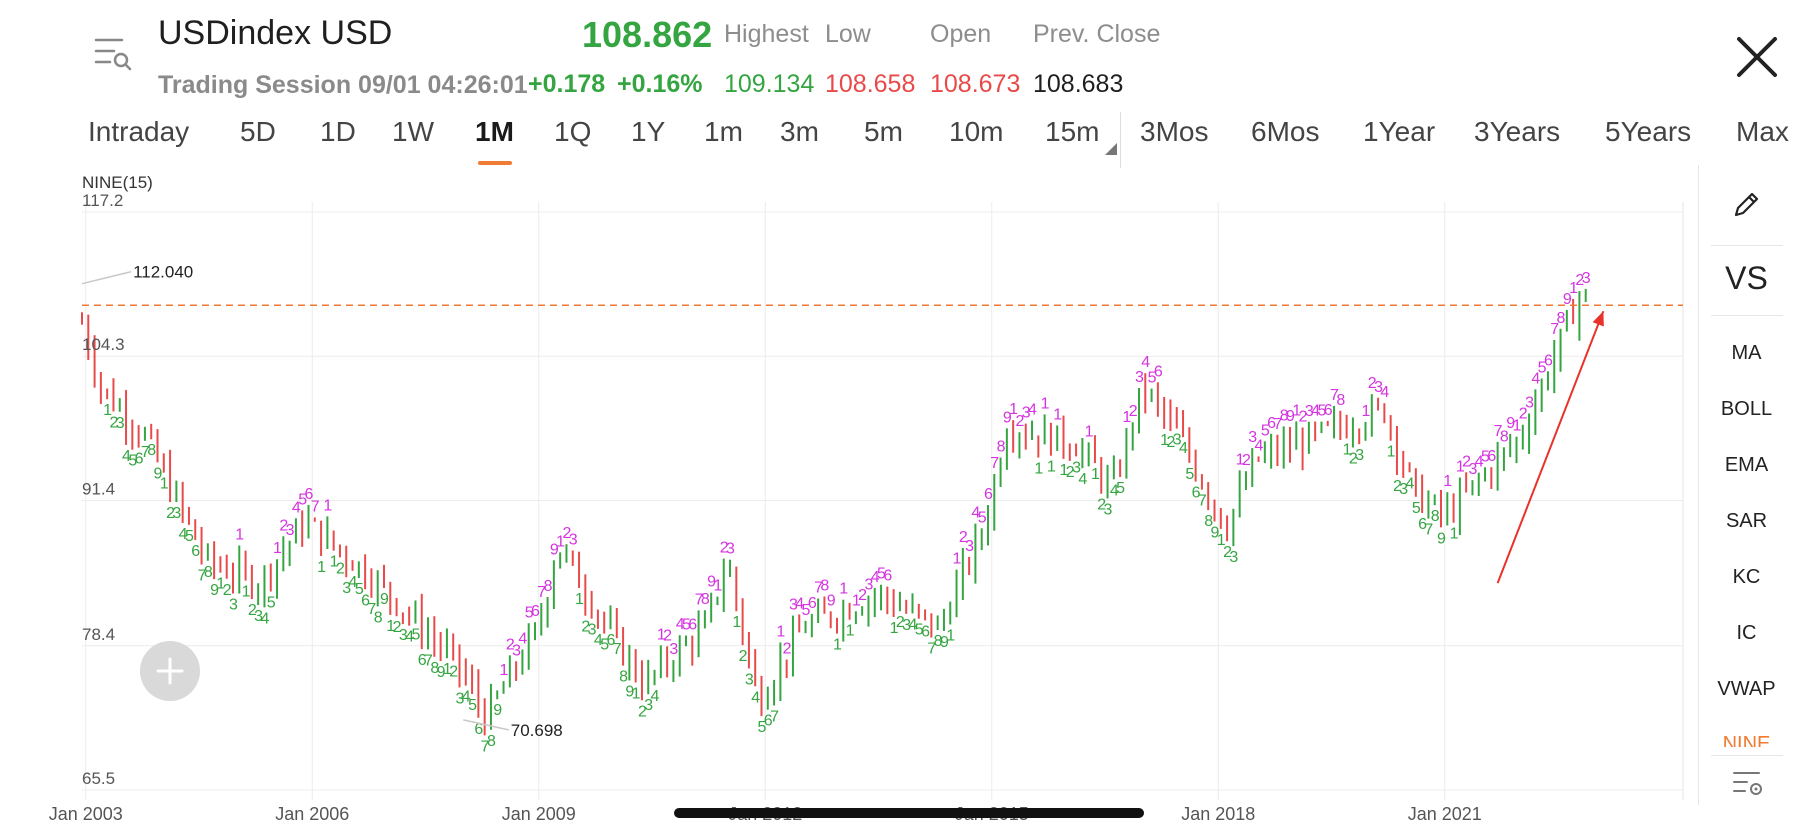  What do you see at coordinates (170, 671) in the screenshot?
I see `add-icon` at bounding box center [170, 671].